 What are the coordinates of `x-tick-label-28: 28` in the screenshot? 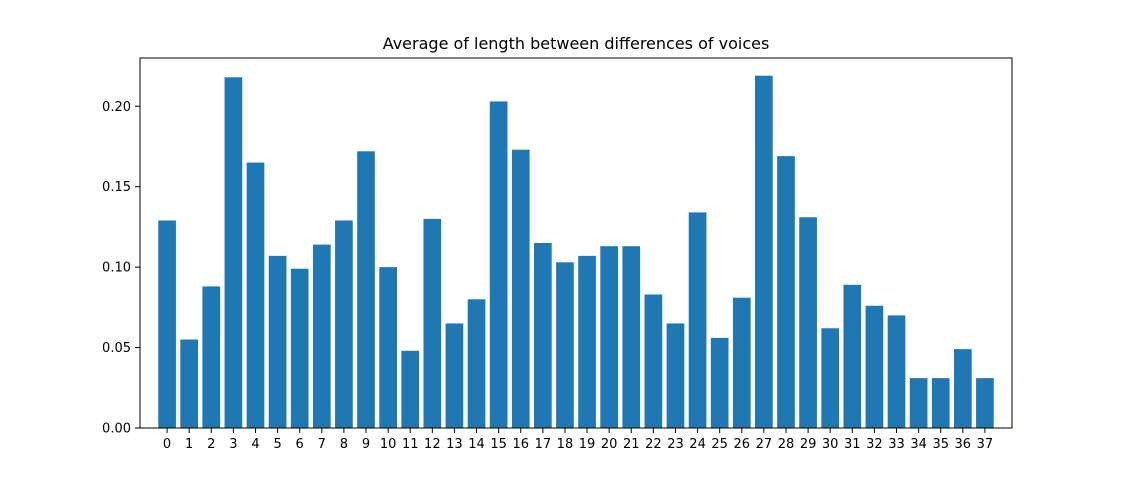 It's located at (786, 444).